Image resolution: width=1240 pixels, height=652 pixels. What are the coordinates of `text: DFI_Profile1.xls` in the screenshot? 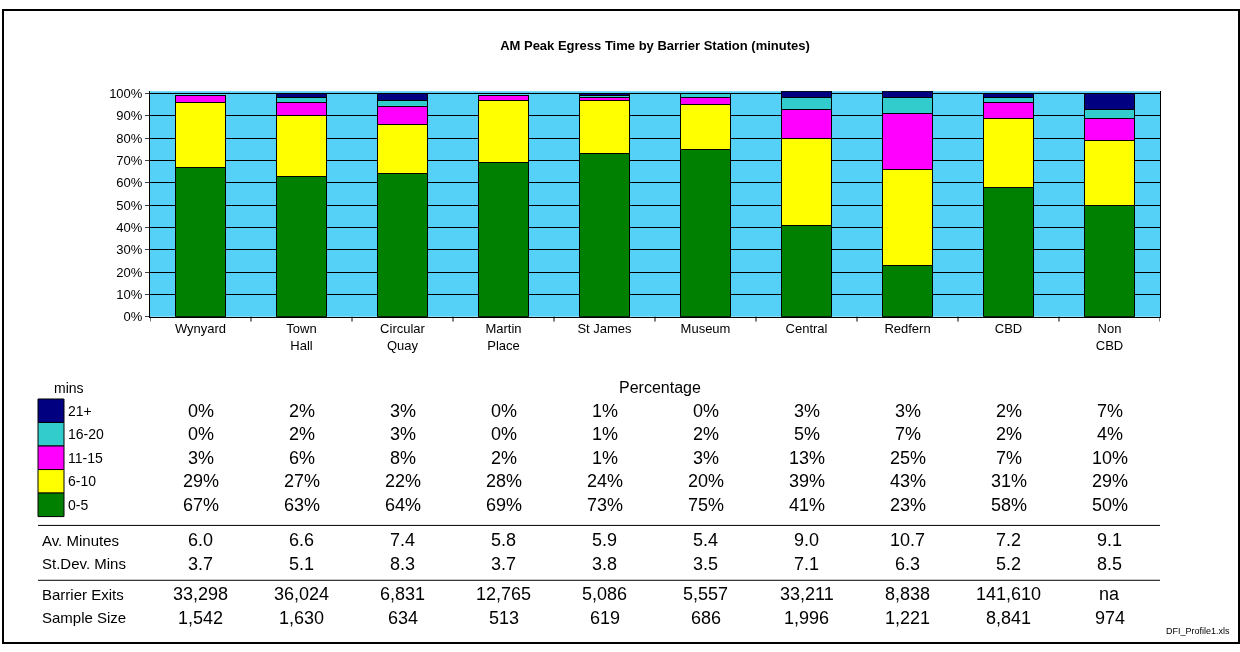 It's located at (1198, 631).